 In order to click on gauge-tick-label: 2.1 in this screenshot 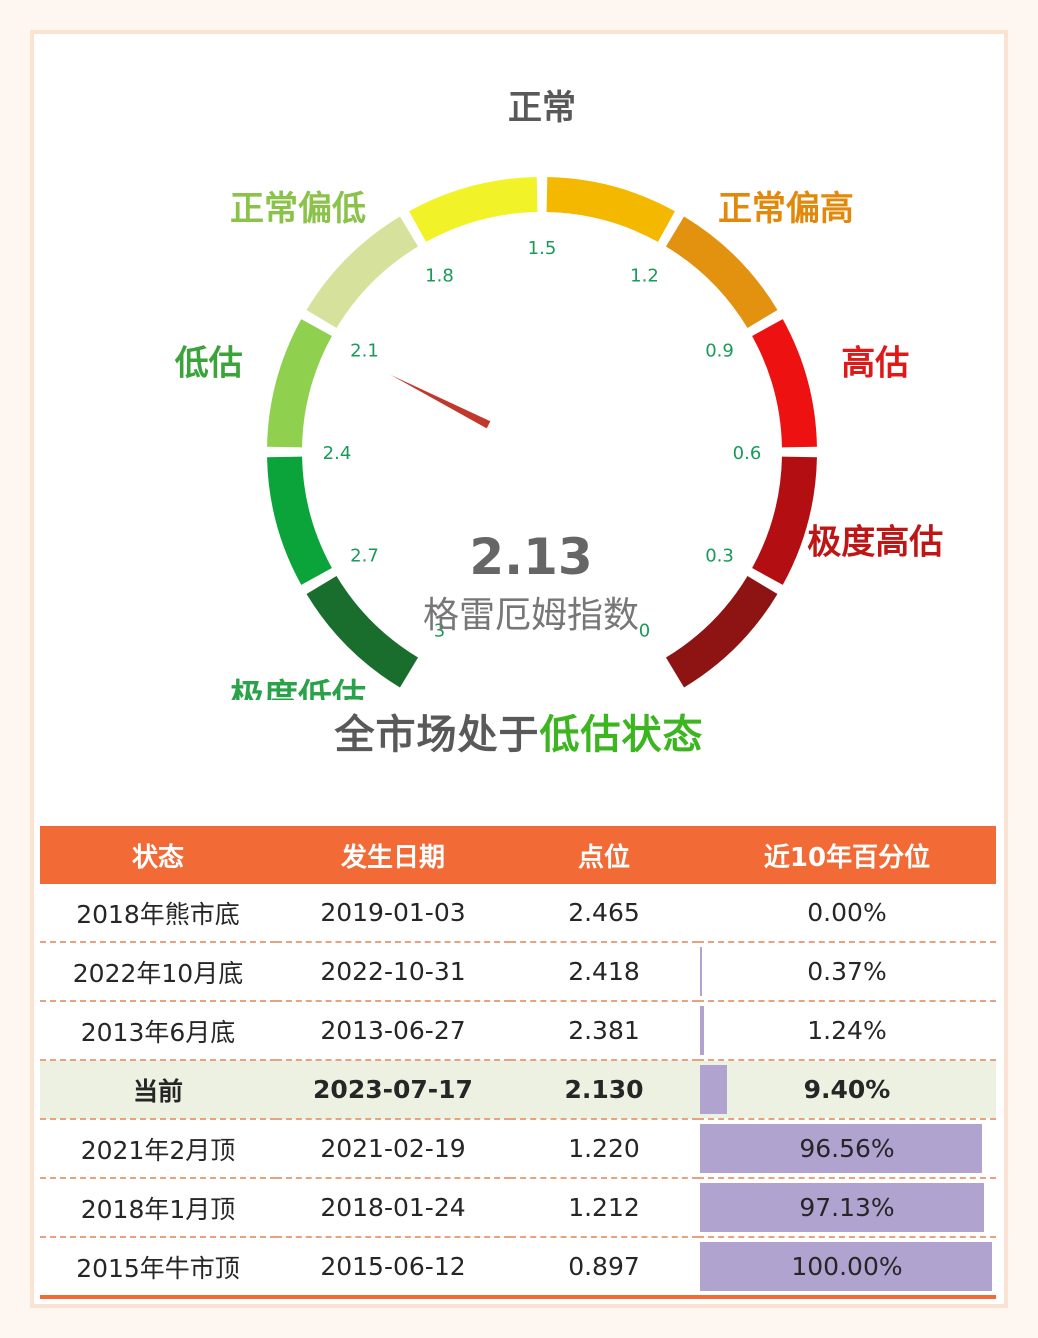, I will do `click(364, 351)`.